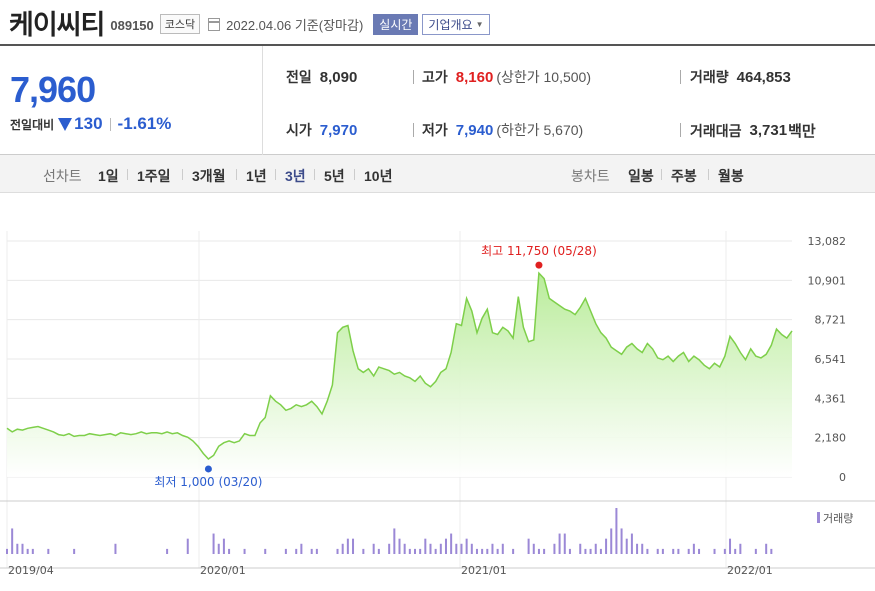 This screenshot has height=591, width=875. What do you see at coordinates (334, 176) in the screenshot?
I see `tab-5y: 5년` at bounding box center [334, 176].